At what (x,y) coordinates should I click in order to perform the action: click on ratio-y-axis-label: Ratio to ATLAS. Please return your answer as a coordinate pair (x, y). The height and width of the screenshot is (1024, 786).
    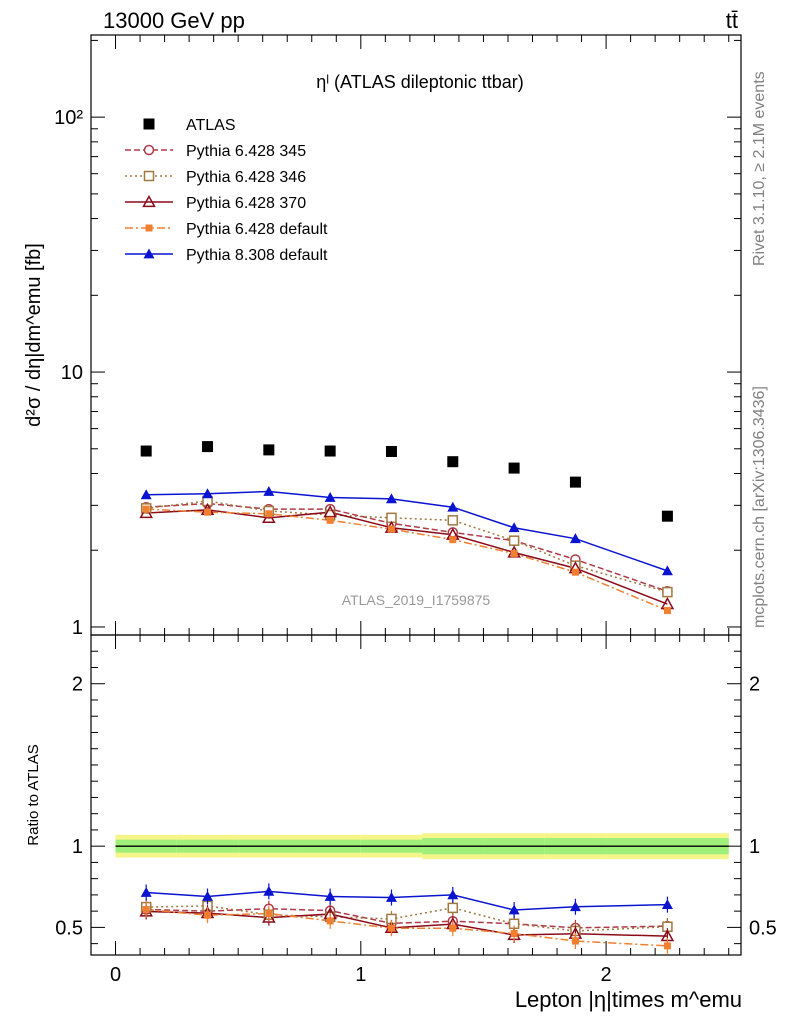
    Looking at the image, I should click on (33, 794).